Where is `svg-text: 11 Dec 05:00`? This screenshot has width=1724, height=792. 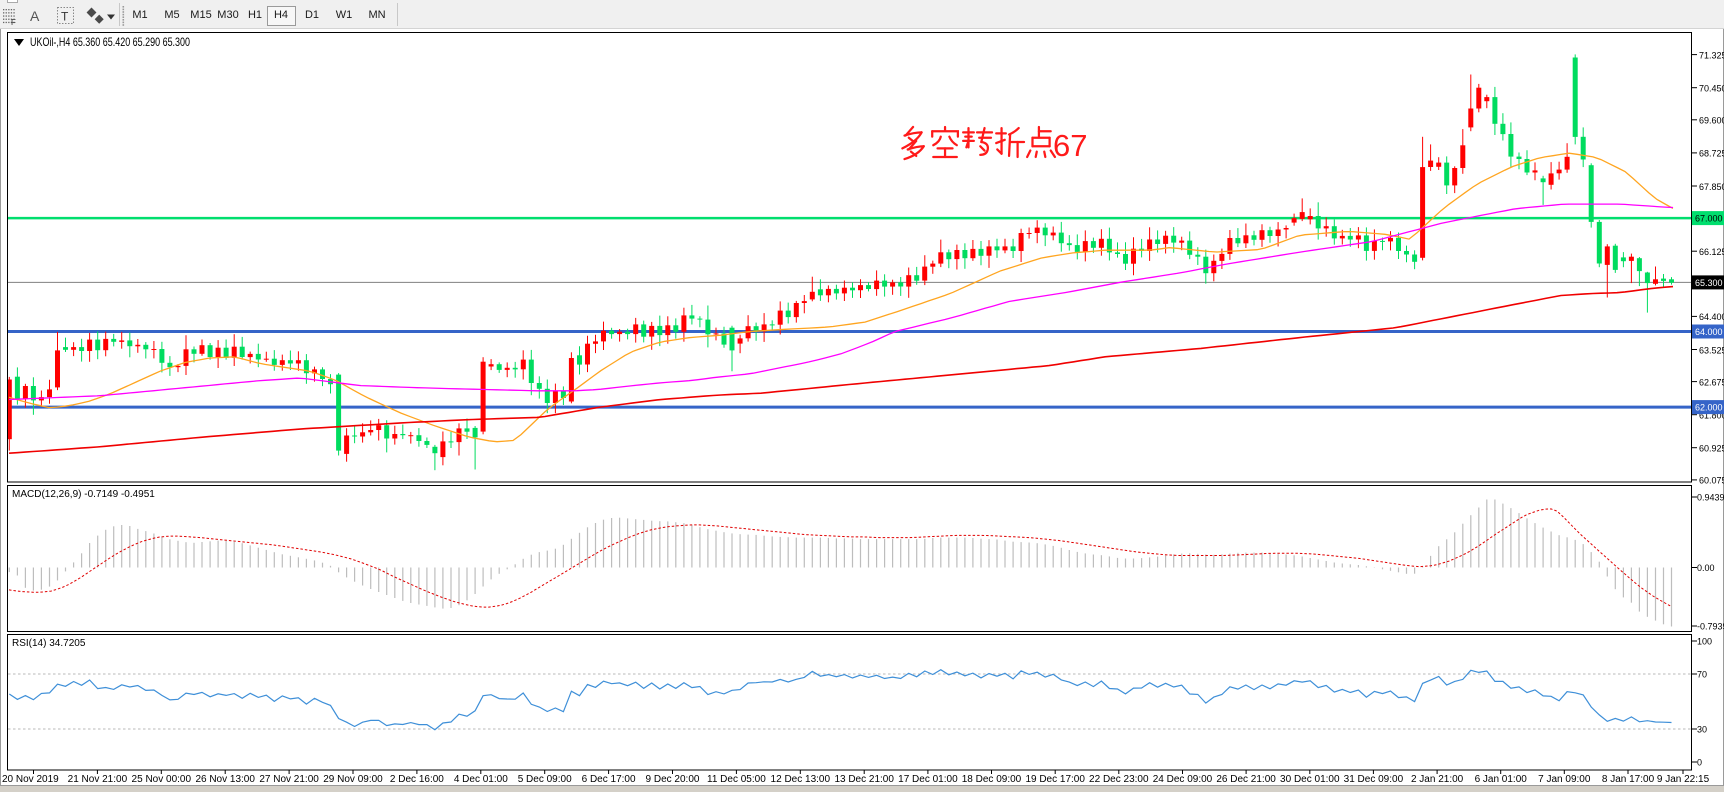 svg-text: 11 Dec 05:00 is located at coordinates (736, 779).